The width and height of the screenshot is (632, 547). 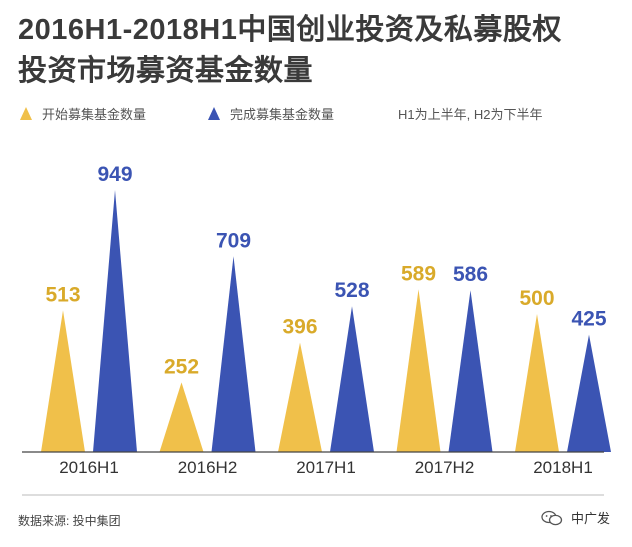 What do you see at coordinates (282, 114) in the screenshot?
I see `legend-label-complete: 完成募集基金数量` at bounding box center [282, 114].